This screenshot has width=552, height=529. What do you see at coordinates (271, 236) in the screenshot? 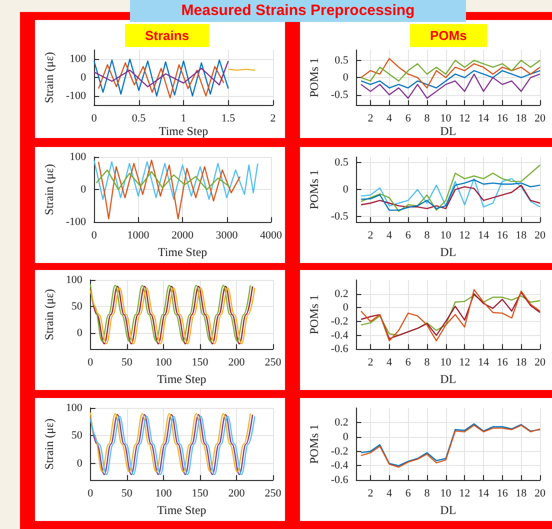
I see `x-tick-label: 4000` at bounding box center [271, 236].